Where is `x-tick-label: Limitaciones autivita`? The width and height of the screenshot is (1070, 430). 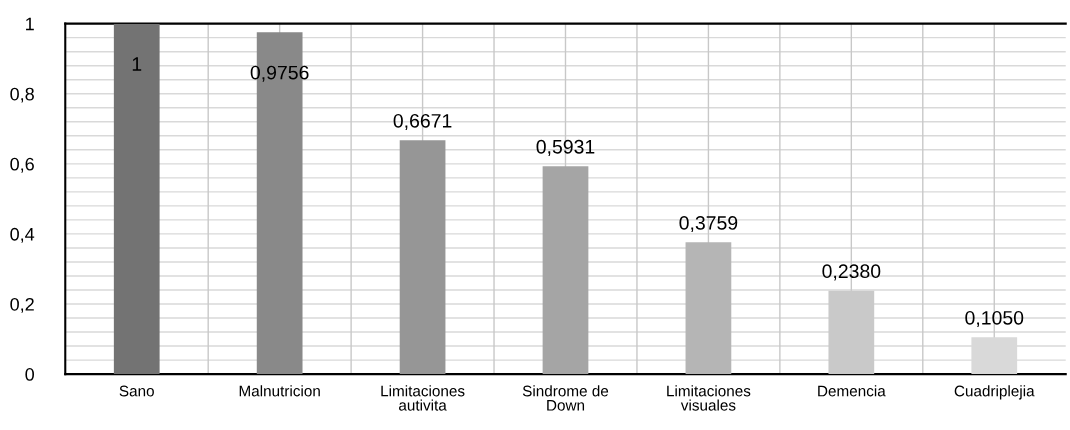 x-tick-label: Limitaciones autivita is located at coordinates (423, 398).